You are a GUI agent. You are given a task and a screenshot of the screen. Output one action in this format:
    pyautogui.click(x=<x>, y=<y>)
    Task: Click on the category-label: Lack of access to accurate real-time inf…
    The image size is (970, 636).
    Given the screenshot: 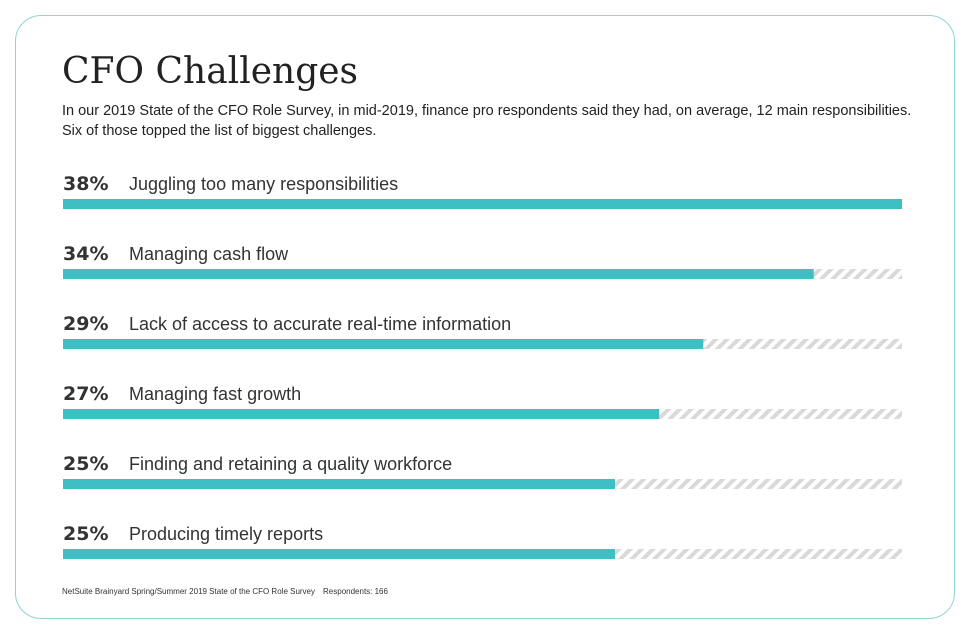 What is the action you would take?
    pyautogui.click(x=320, y=324)
    